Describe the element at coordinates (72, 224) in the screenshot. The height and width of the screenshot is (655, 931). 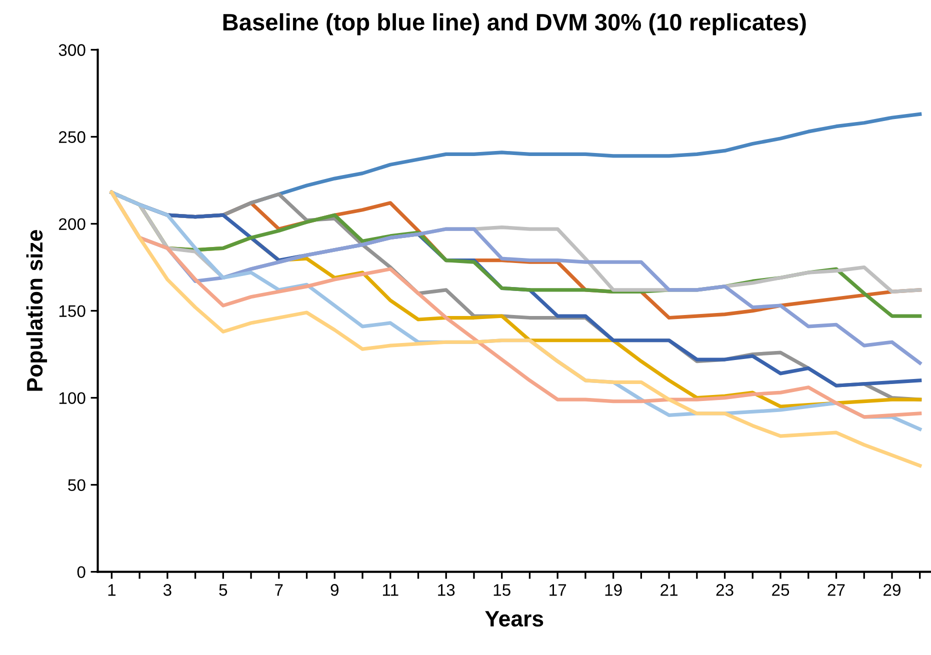
I see `y-tick-label: 200` at that location.